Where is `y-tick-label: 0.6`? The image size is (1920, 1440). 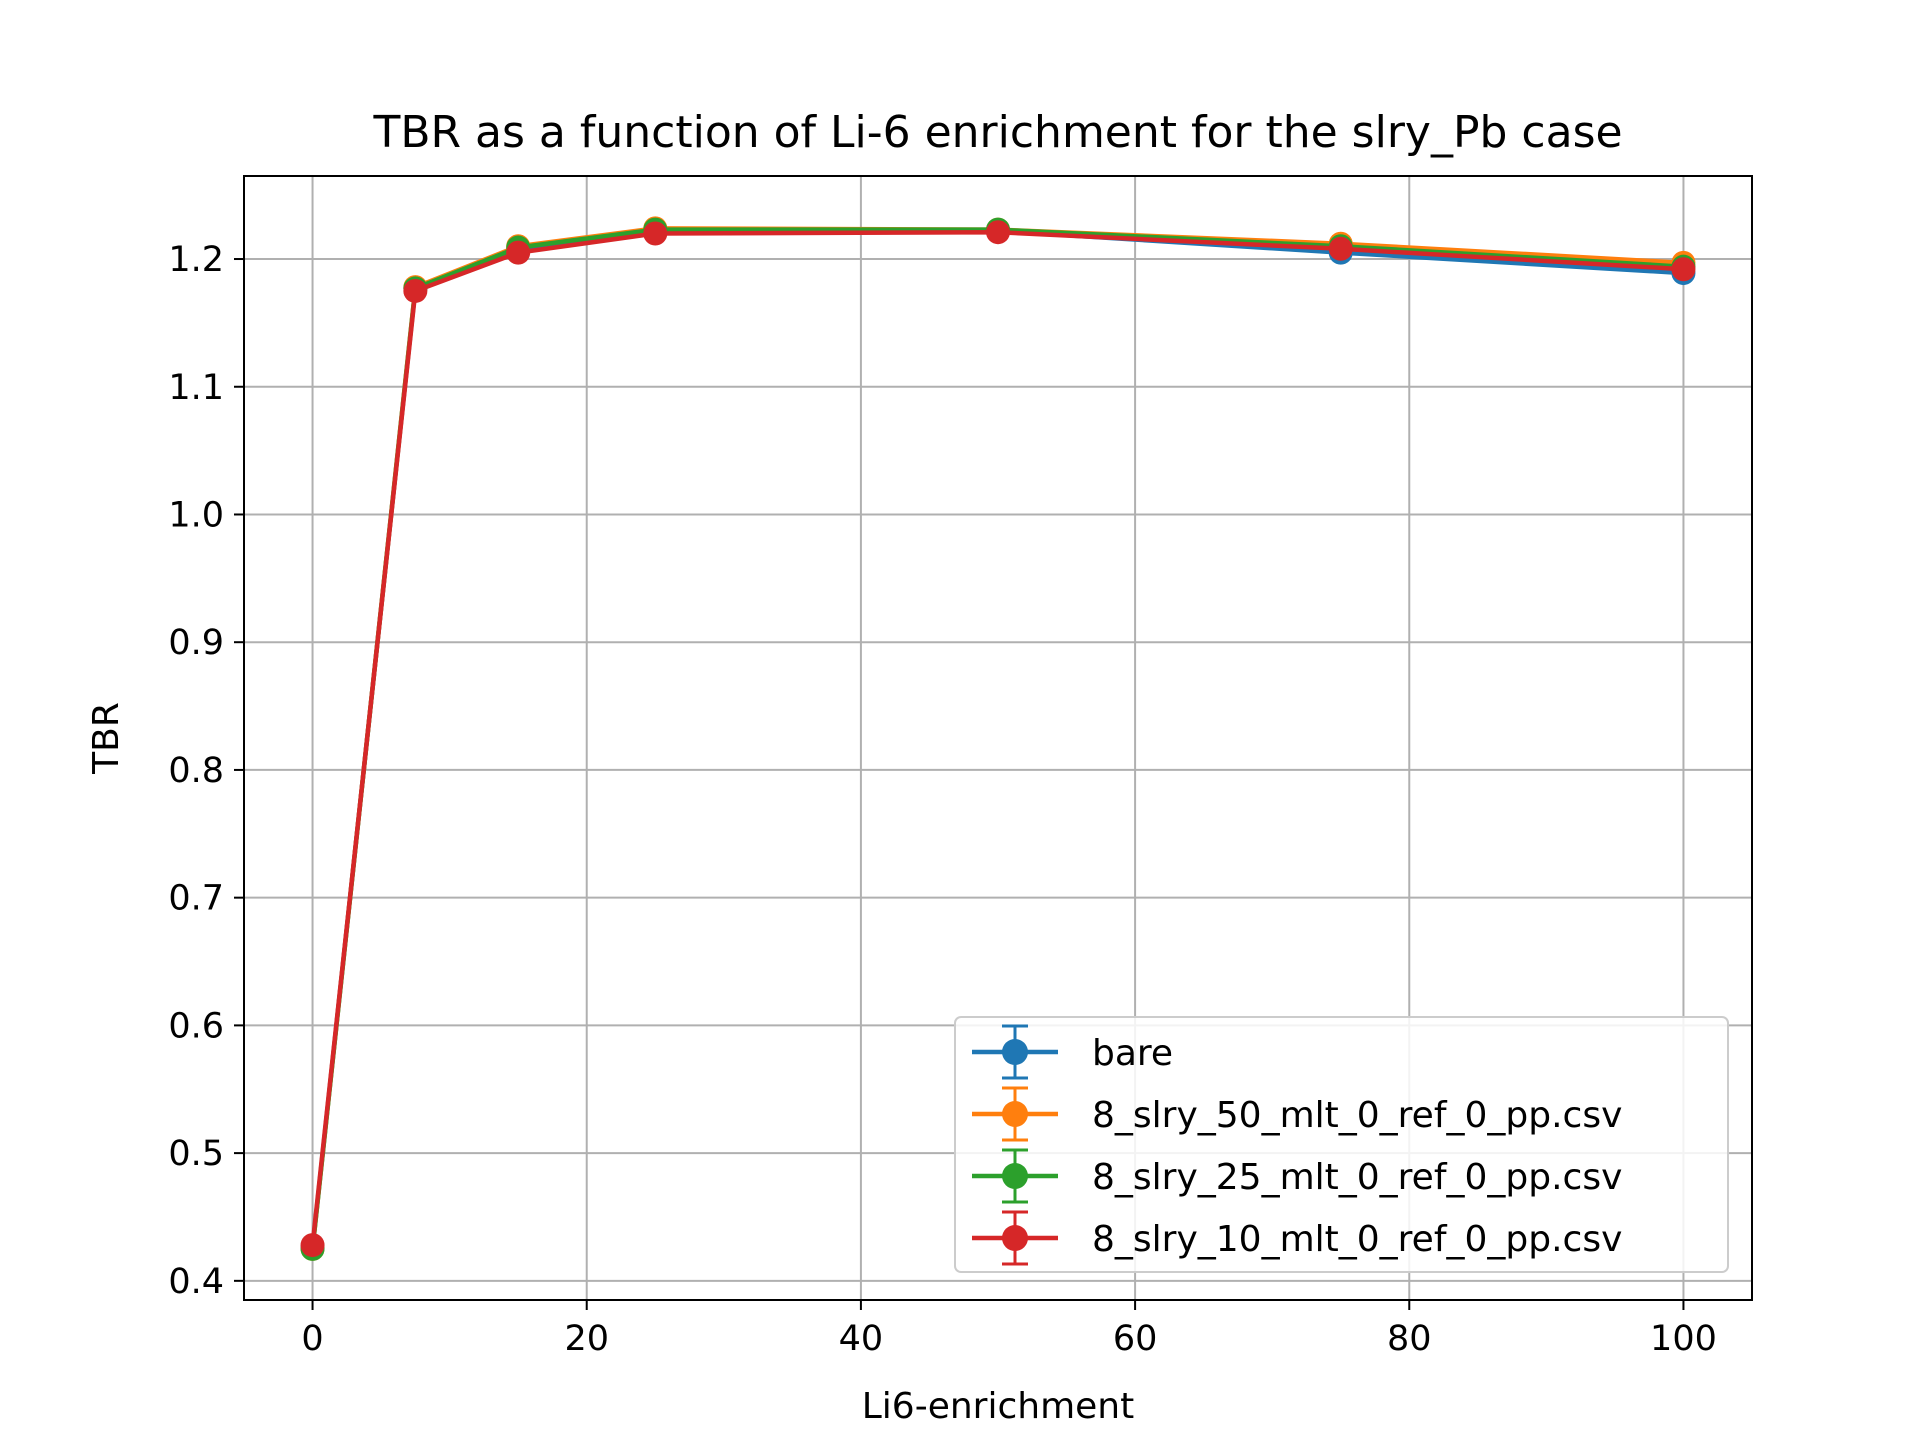
y-tick-label: 0.6 is located at coordinates (196, 1026).